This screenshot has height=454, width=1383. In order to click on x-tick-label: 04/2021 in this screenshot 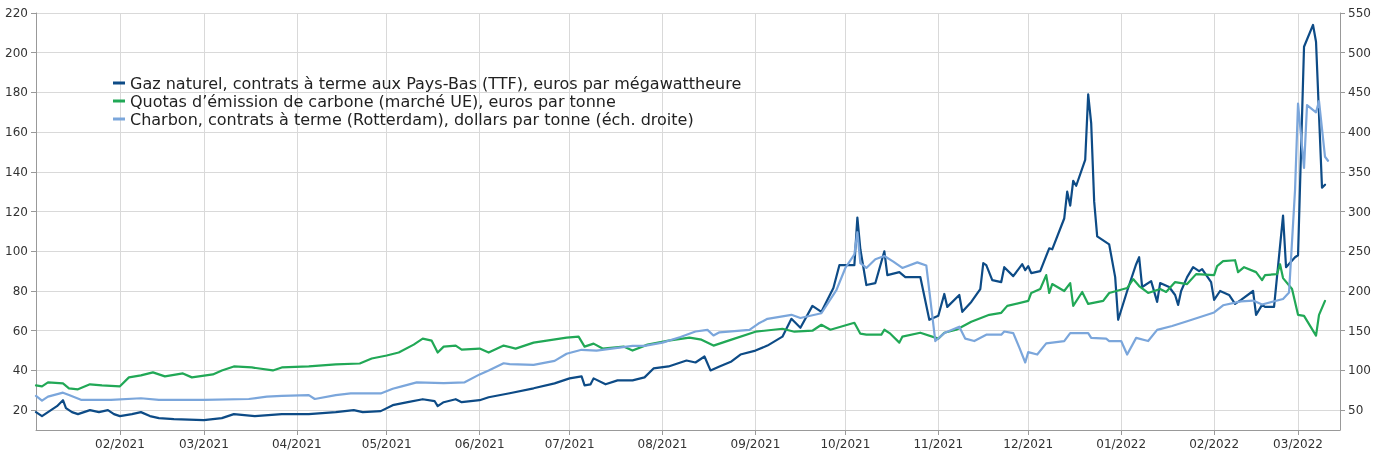, I will do `click(296, 444)`.